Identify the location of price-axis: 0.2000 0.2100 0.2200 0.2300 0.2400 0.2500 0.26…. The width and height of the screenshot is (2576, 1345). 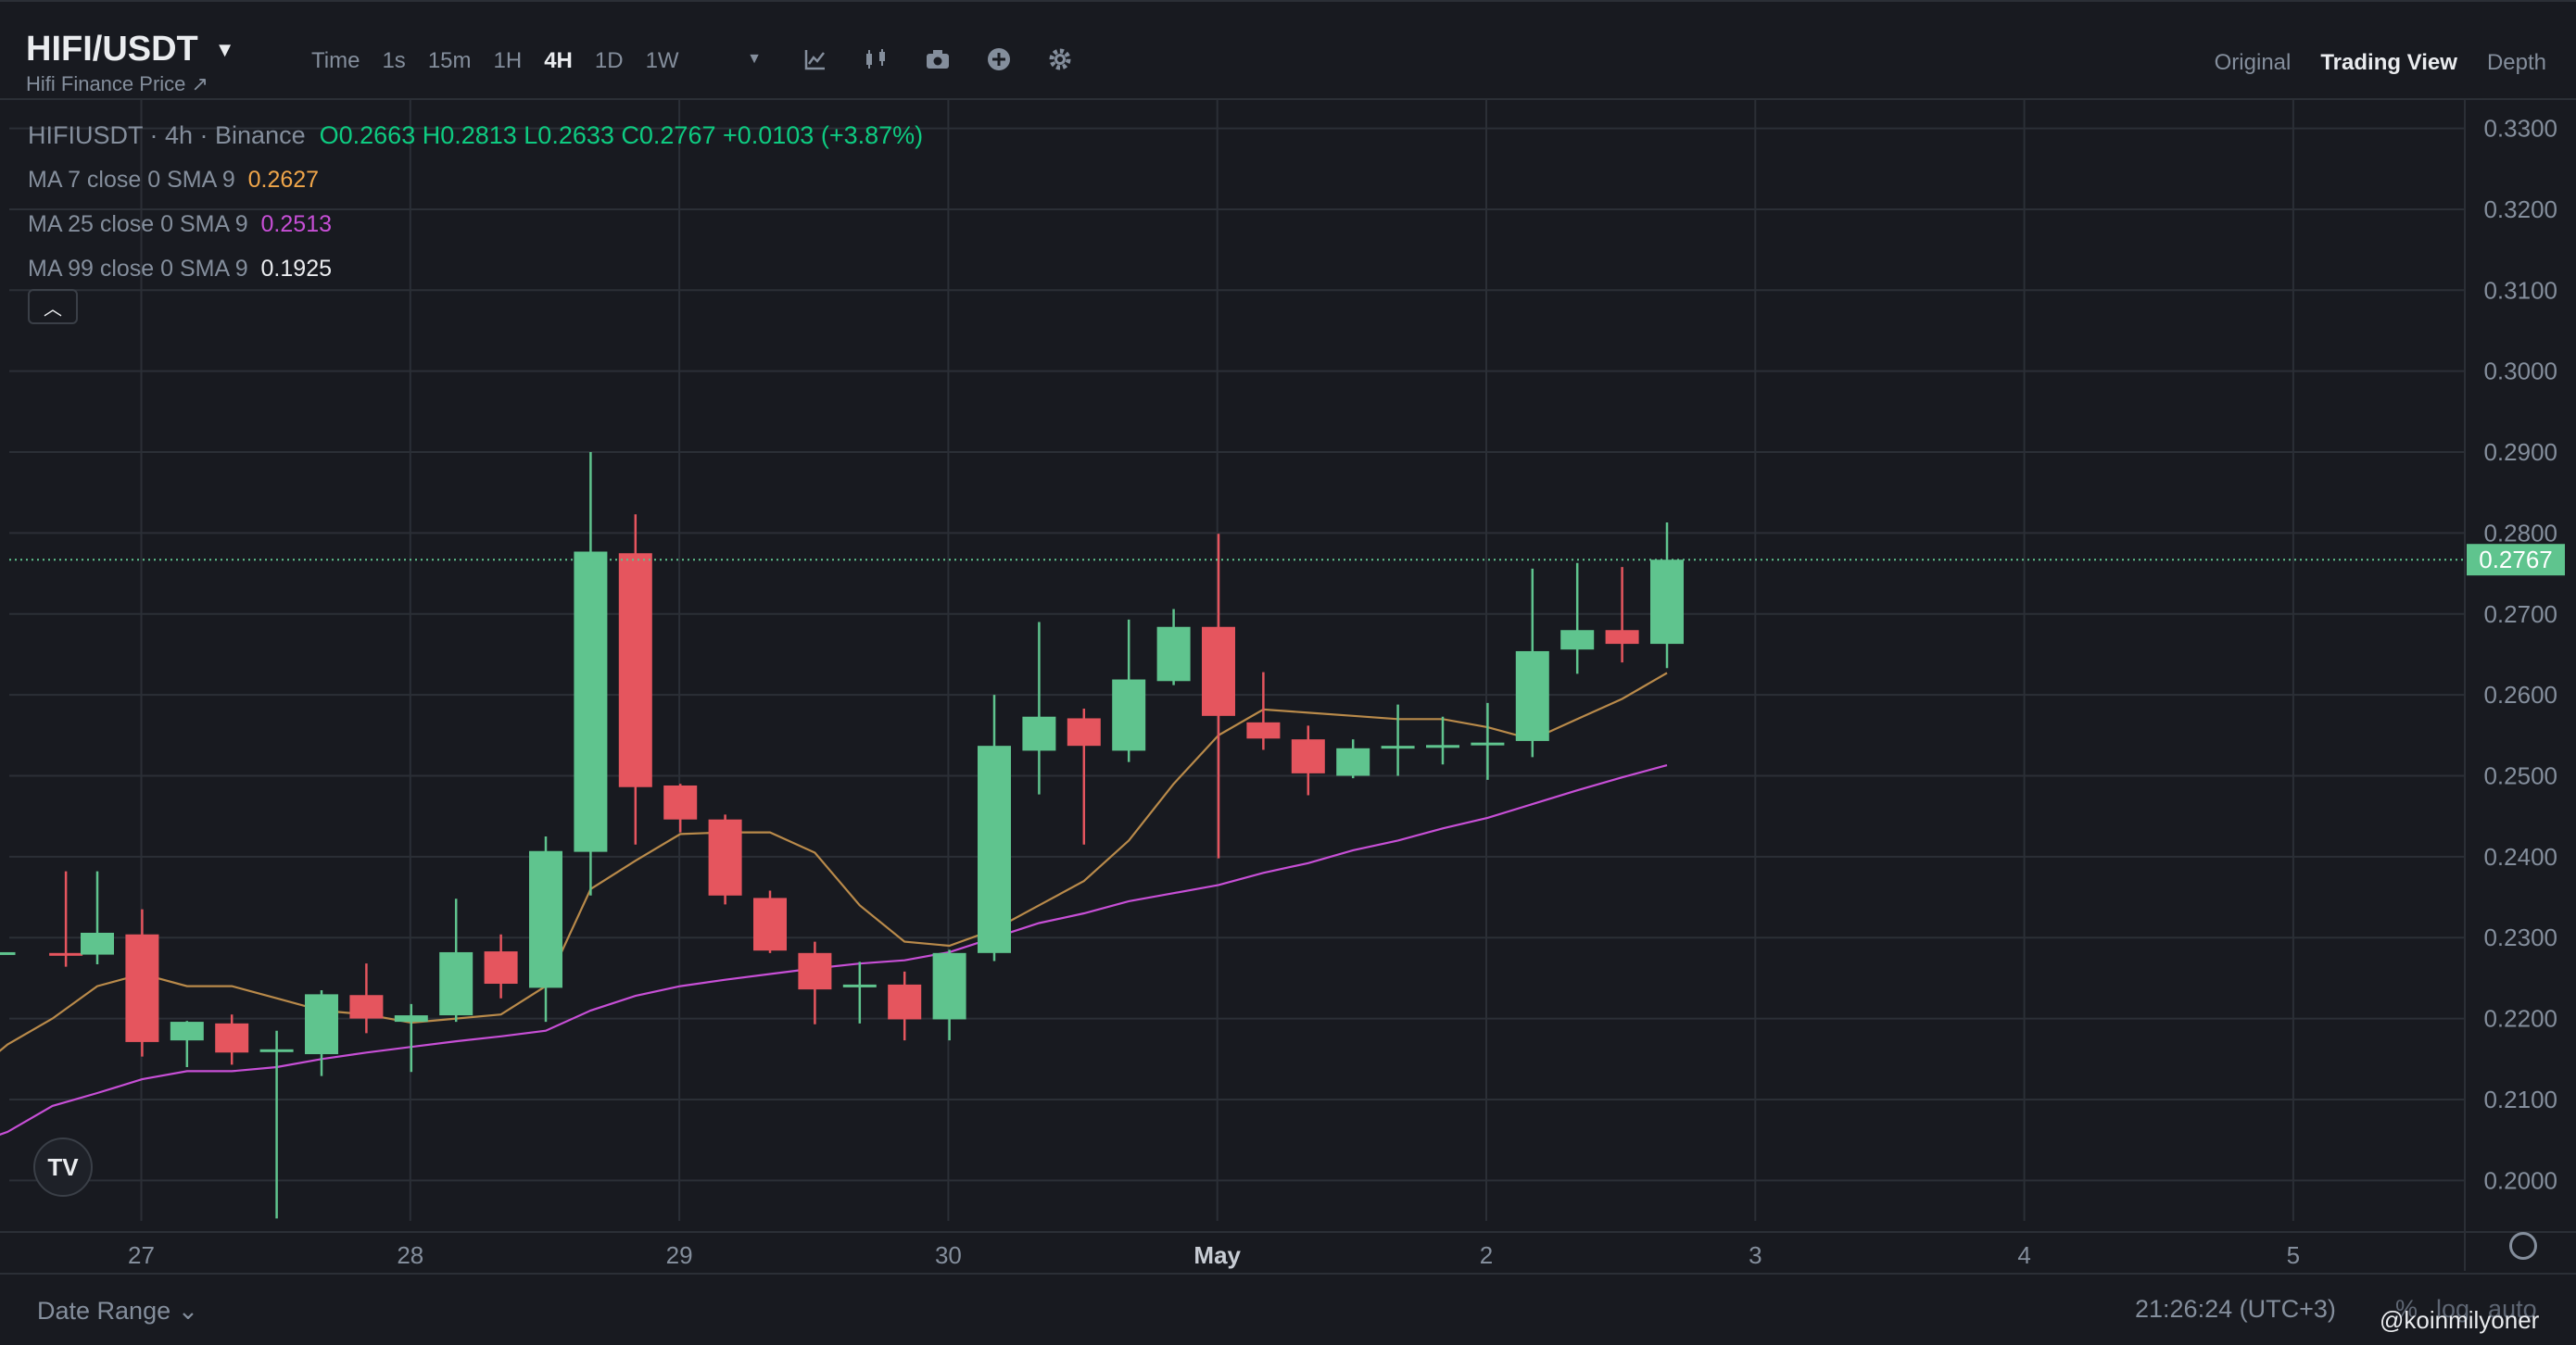
(2520, 655).